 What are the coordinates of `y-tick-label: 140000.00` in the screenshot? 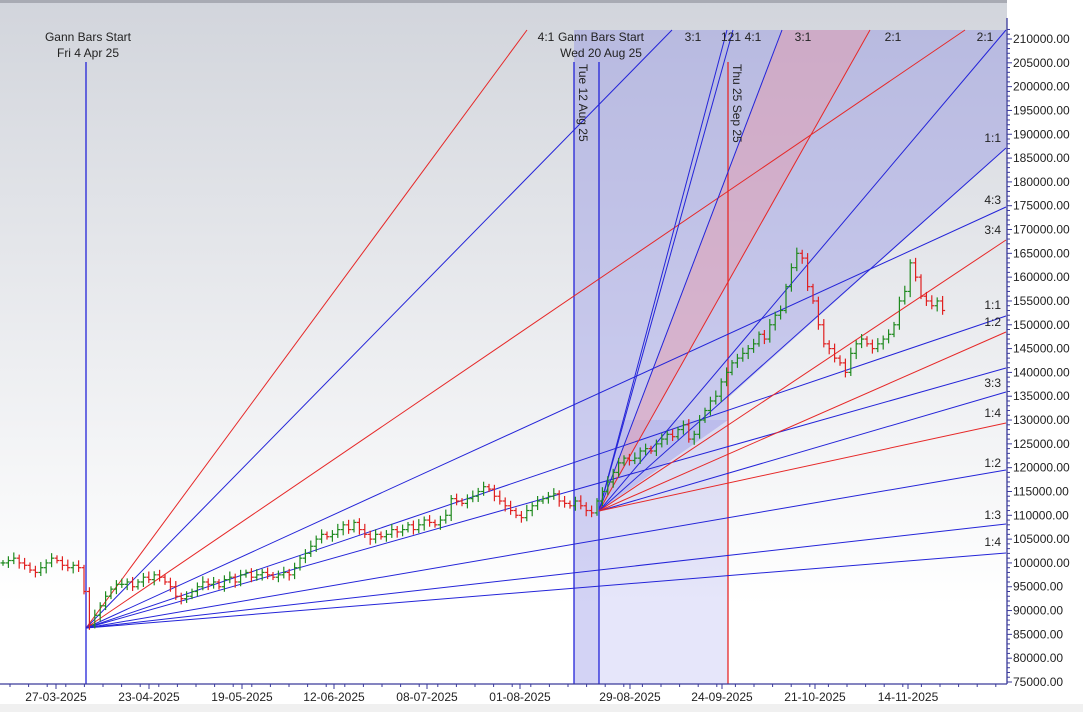 It's located at (1041, 372).